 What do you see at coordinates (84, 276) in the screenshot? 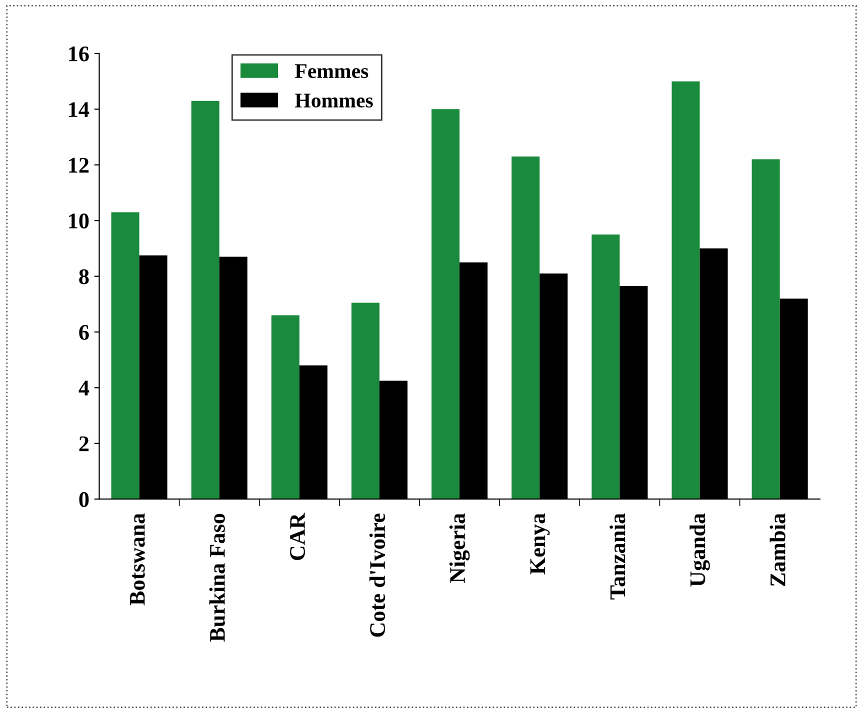
I see `y-tick-label: 8` at bounding box center [84, 276].